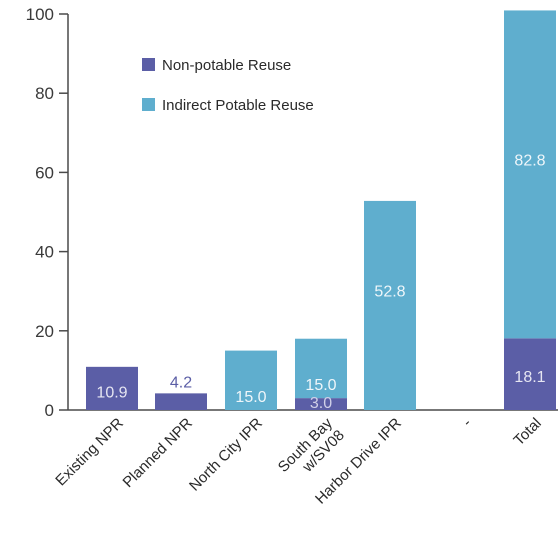 The width and height of the screenshot is (560, 539). What do you see at coordinates (44, 172) in the screenshot?
I see `y-tick-label: 60` at bounding box center [44, 172].